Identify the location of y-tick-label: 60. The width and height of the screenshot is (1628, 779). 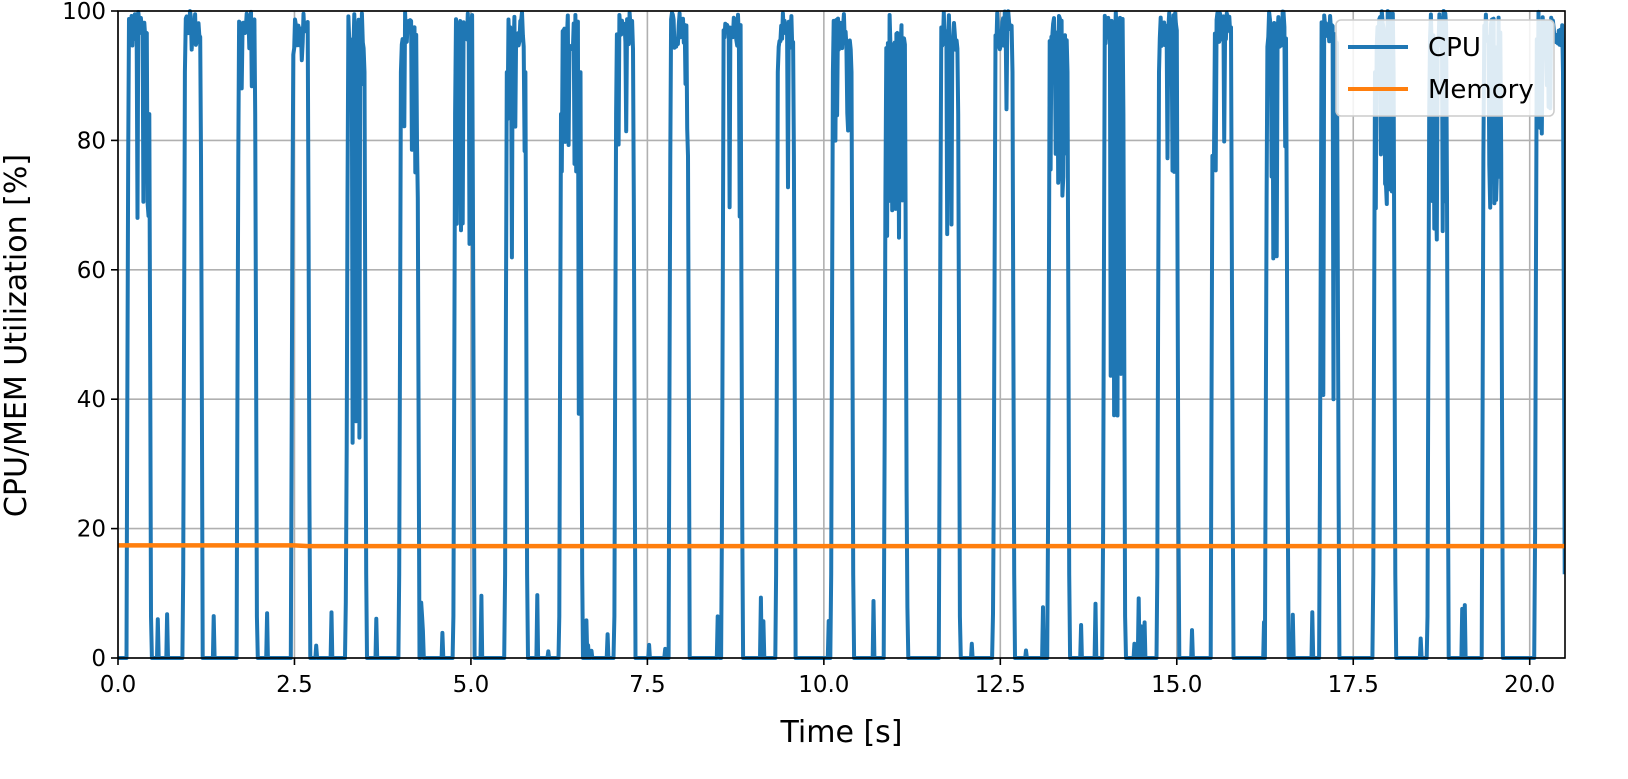
(91, 271).